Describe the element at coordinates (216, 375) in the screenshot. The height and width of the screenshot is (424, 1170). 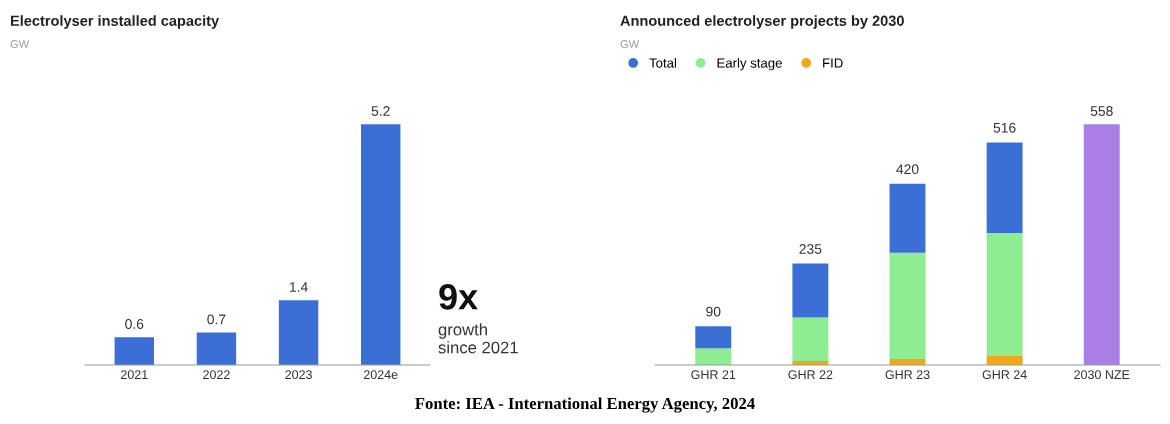
I see `x-tick-label: 2022` at that location.